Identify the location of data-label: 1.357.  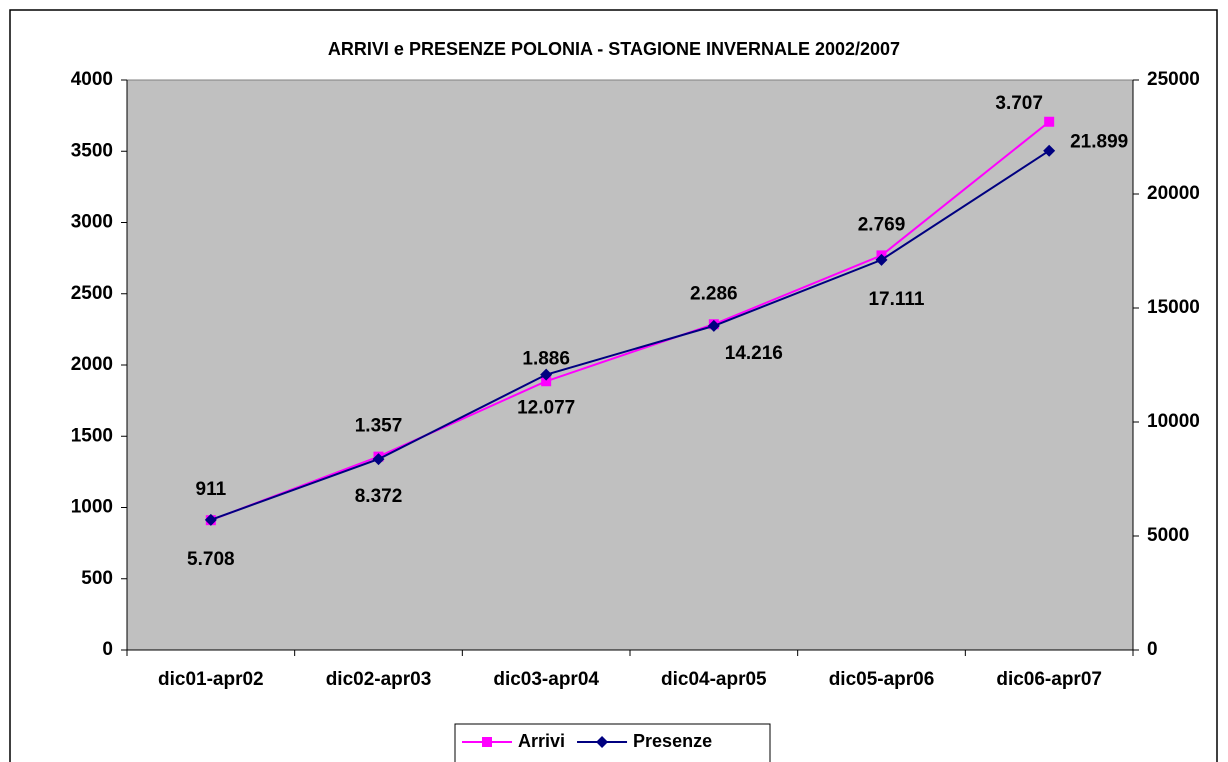
(379, 426).